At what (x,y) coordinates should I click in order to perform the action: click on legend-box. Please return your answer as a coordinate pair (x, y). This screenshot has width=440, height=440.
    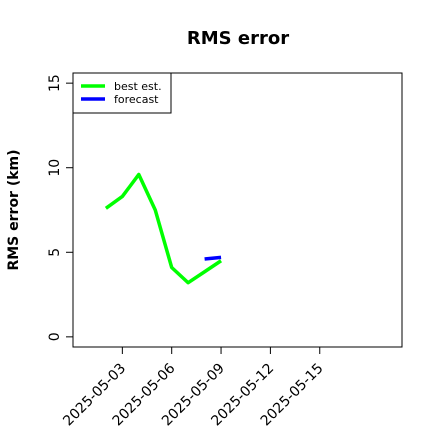
    Looking at the image, I should click on (122, 93).